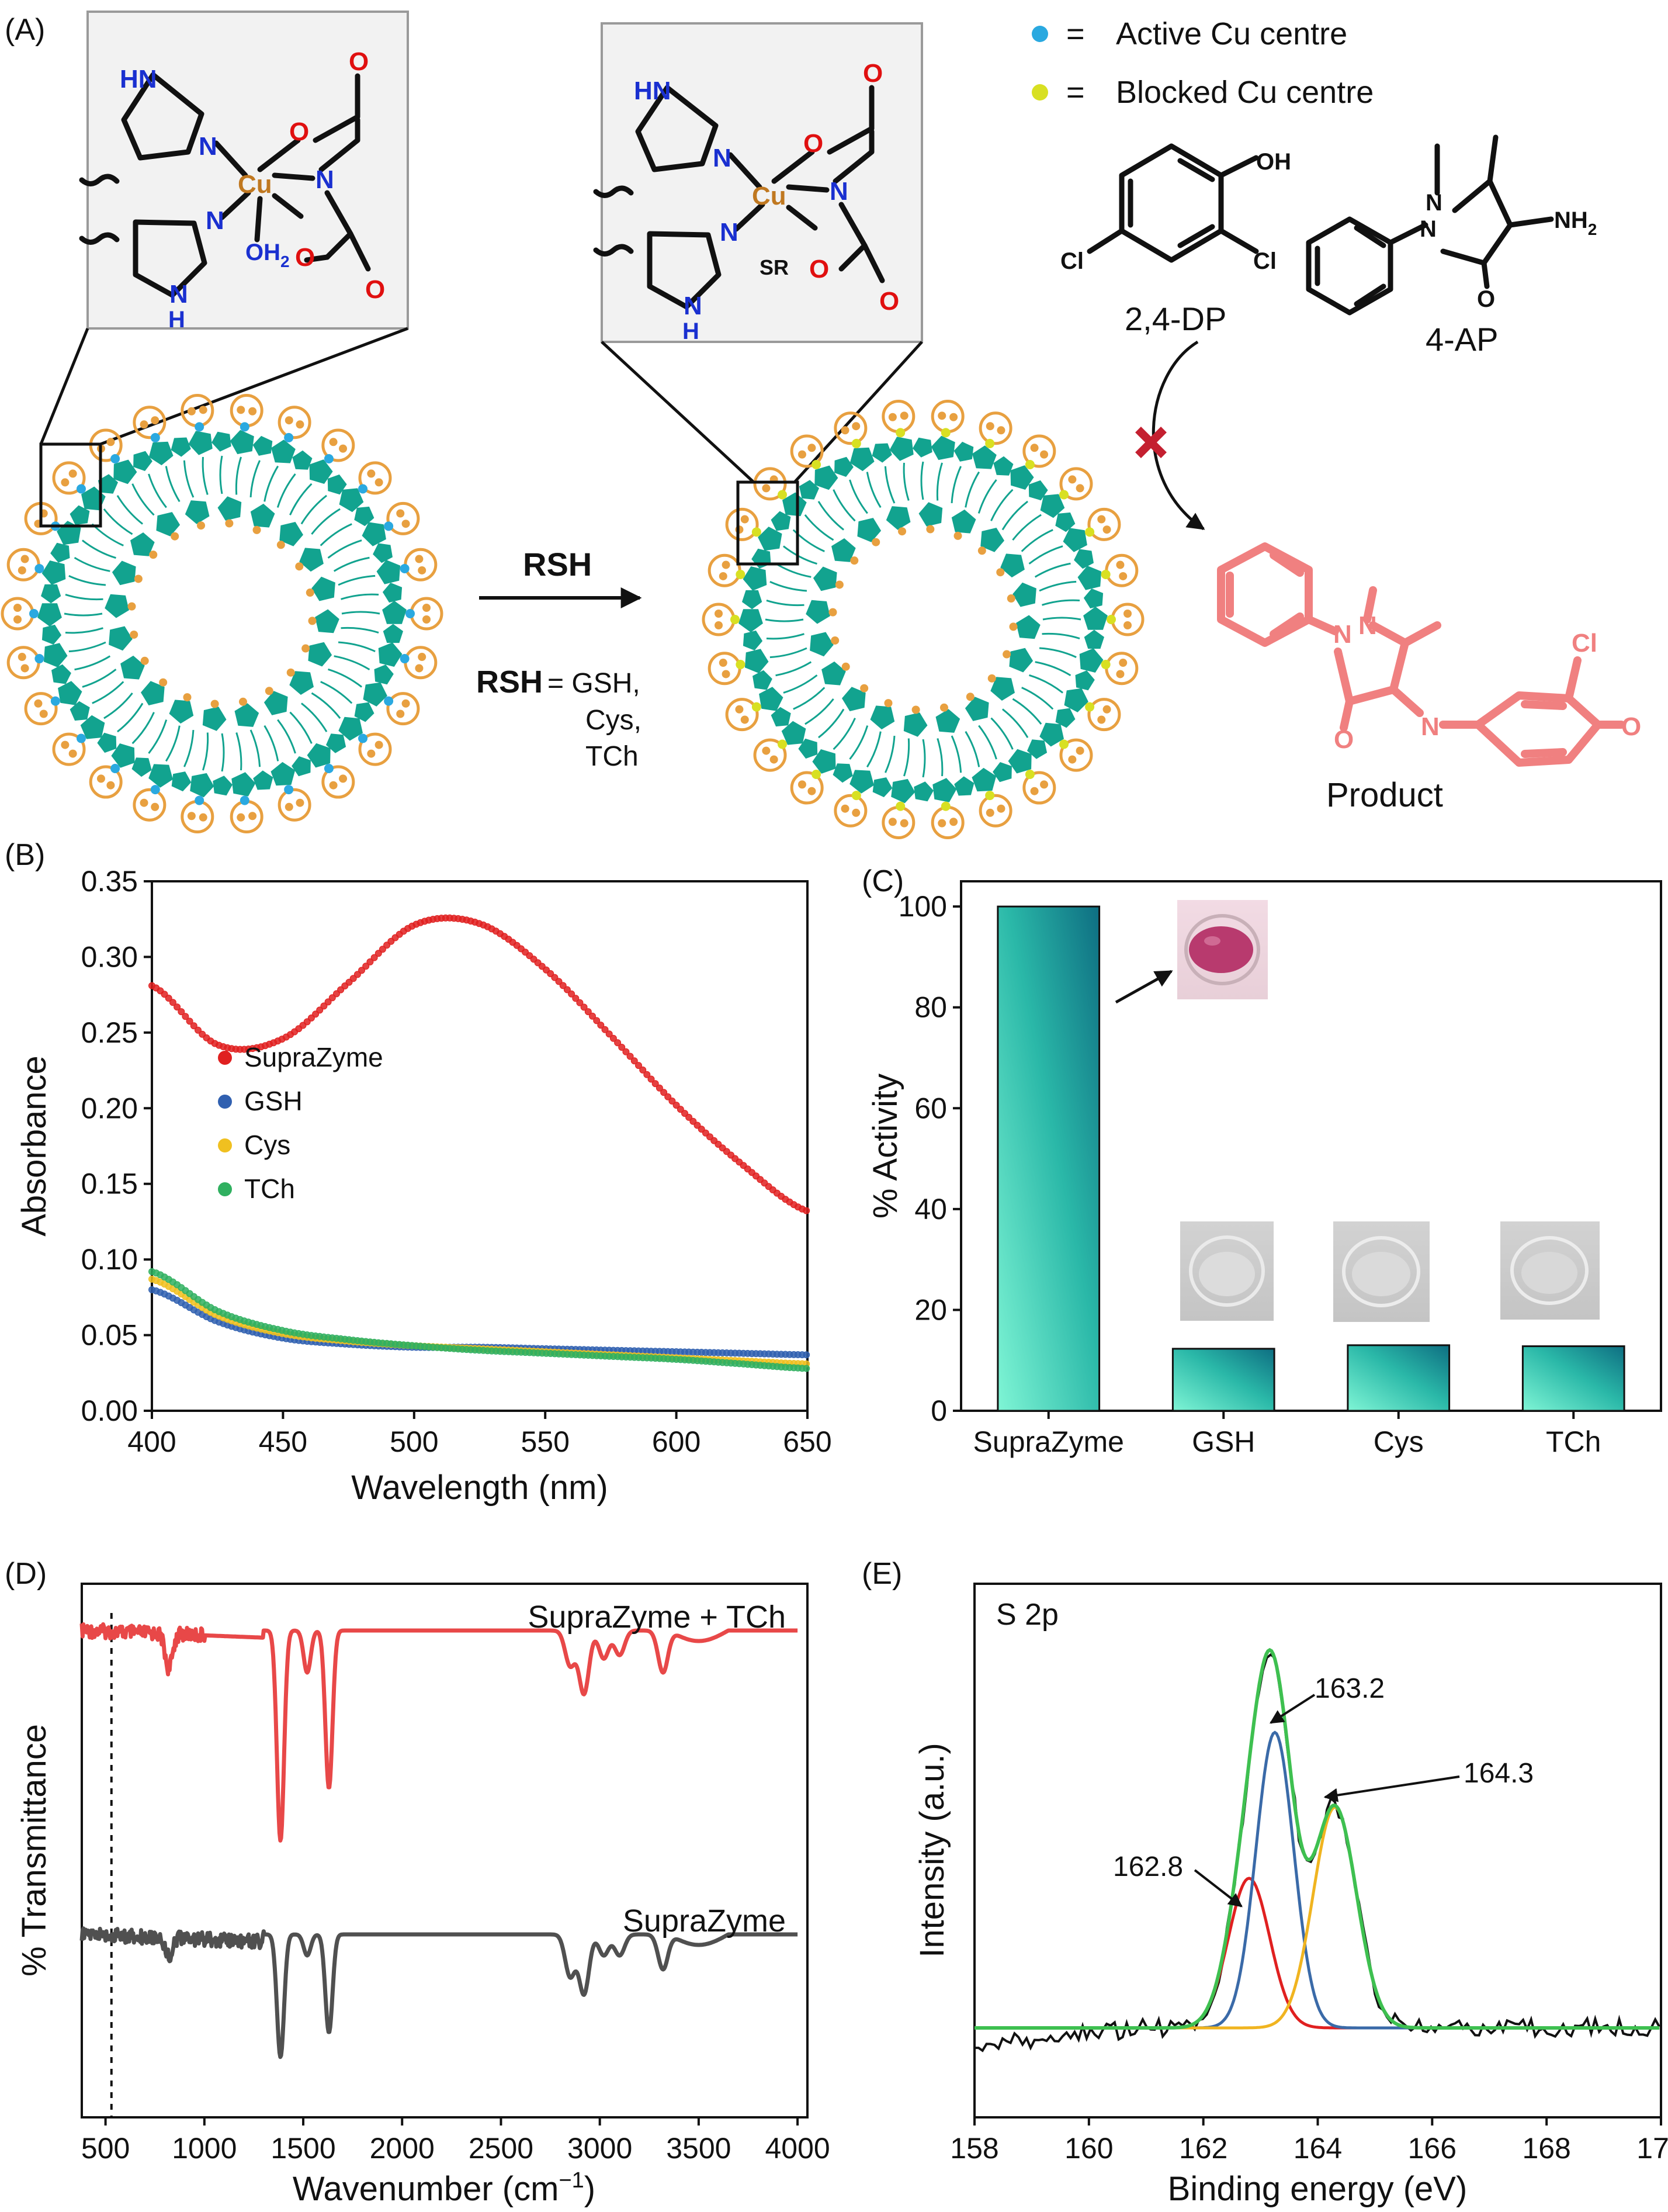 The height and width of the screenshot is (2212, 1668). What do you see at coordinates (109, 1108) in the screenshot?
I see `y-tick-label: 0.20` at bounding box center [109, 1108].